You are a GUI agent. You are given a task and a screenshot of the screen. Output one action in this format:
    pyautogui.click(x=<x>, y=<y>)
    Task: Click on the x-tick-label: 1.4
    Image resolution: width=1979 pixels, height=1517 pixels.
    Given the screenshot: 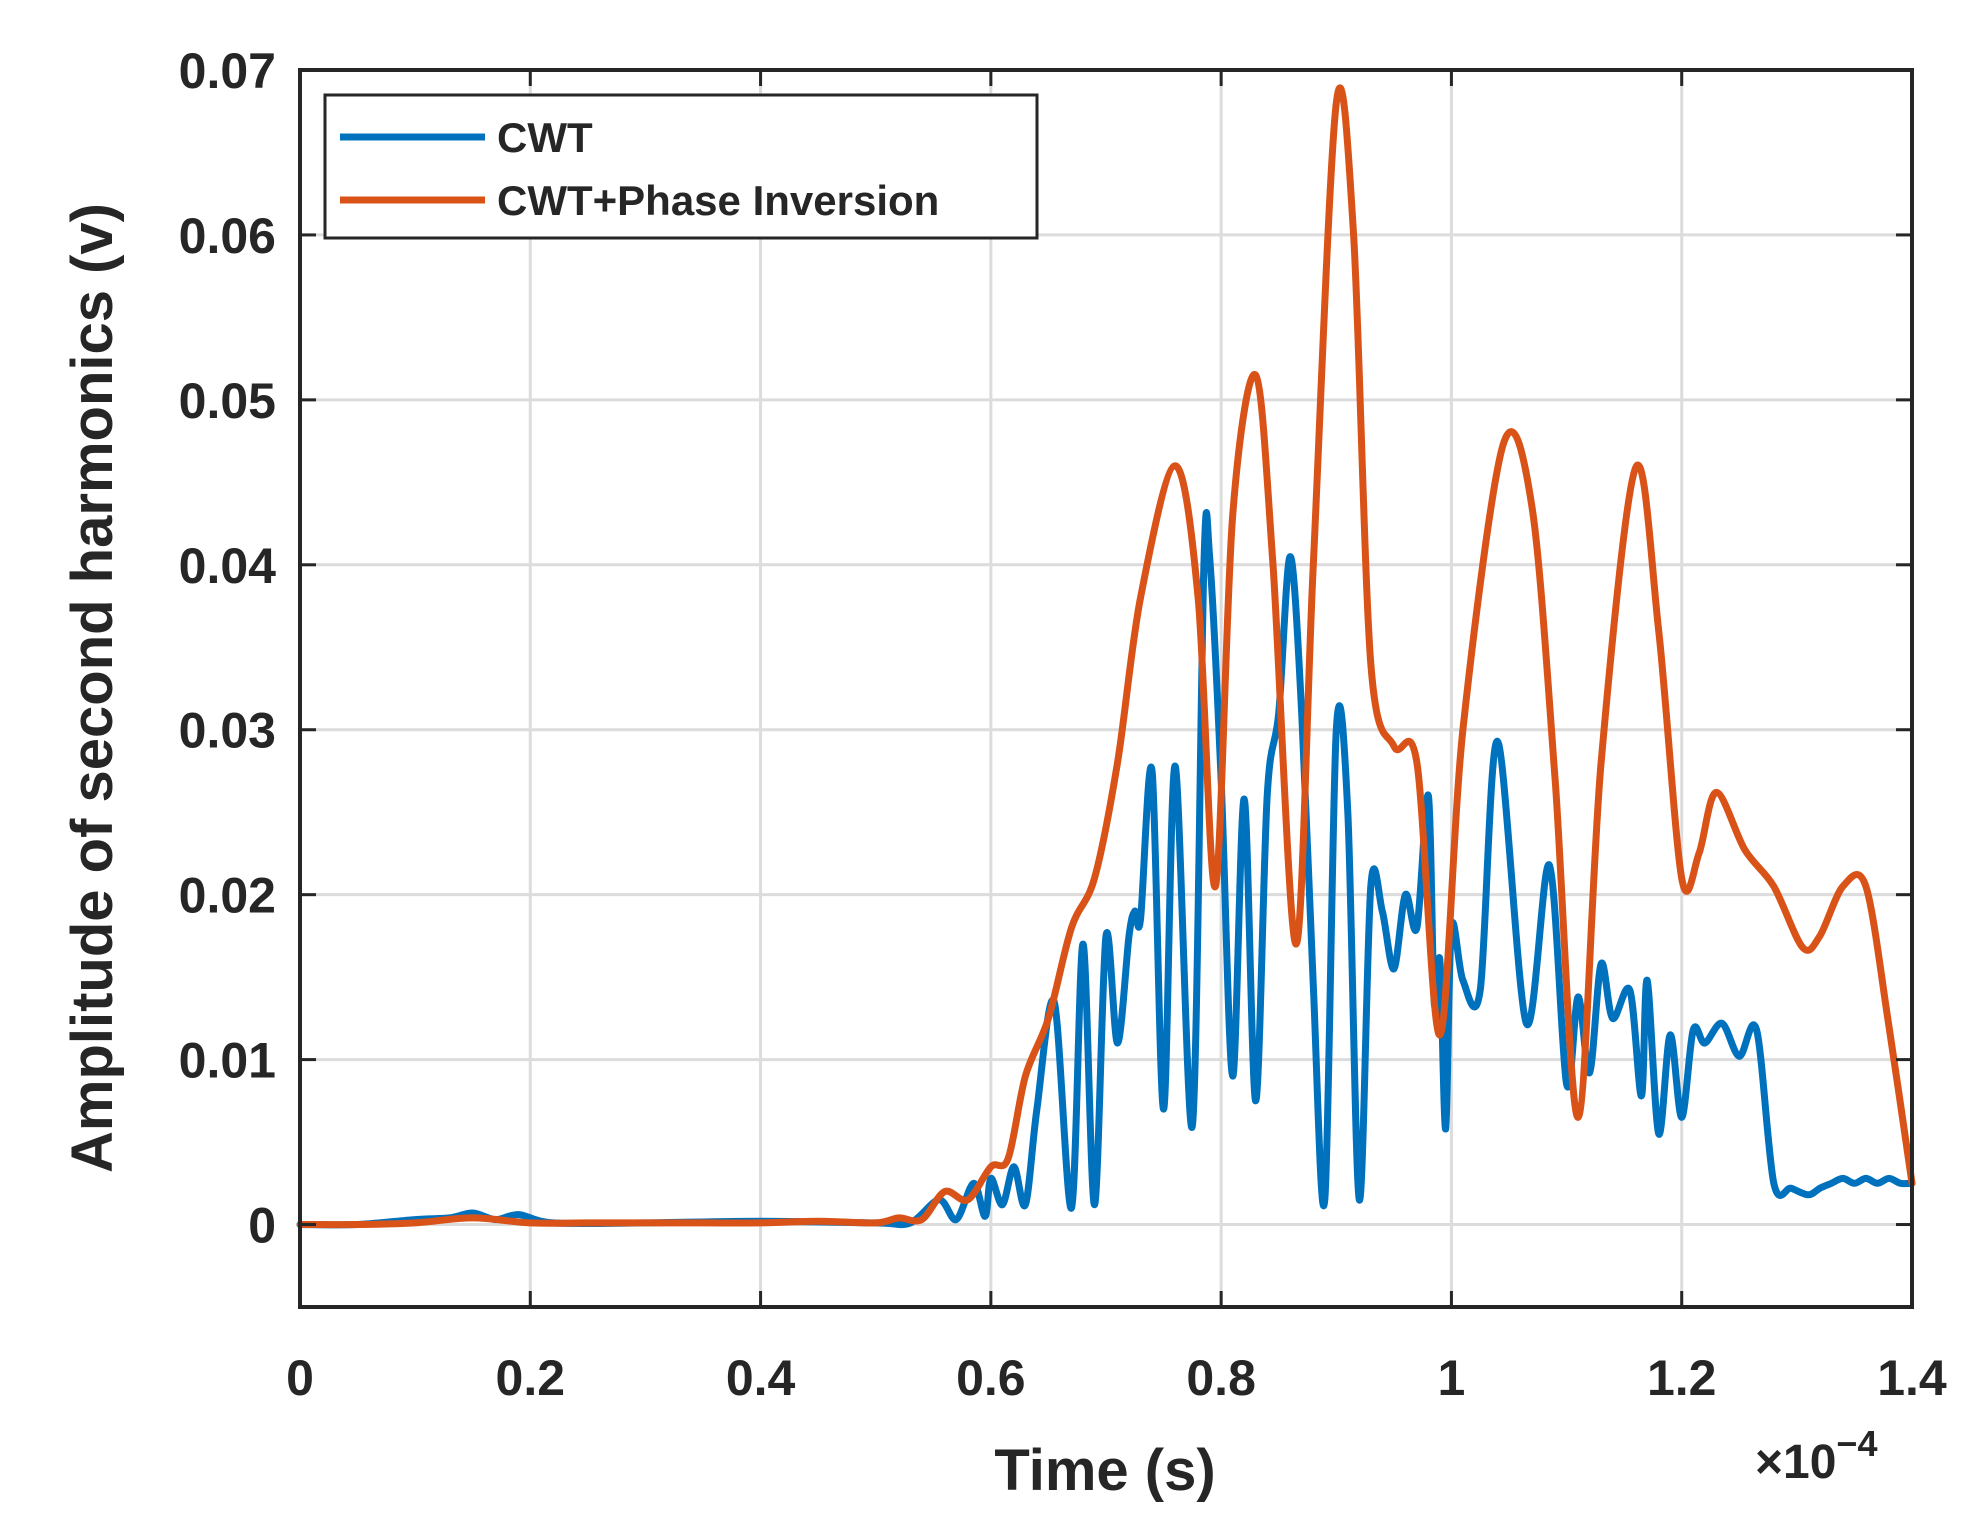 What is the action you would take?
    pyautogui.click(x=1912, y=1378)
    